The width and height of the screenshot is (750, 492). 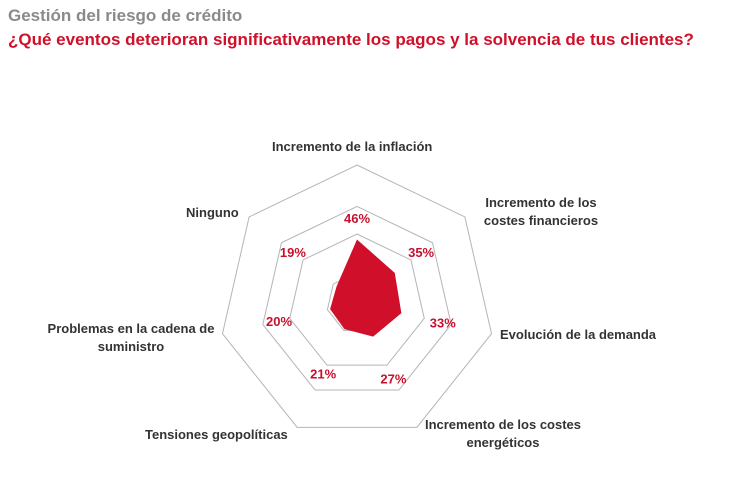 I want to click on data-label: 20%, so click(x=279, y=321).